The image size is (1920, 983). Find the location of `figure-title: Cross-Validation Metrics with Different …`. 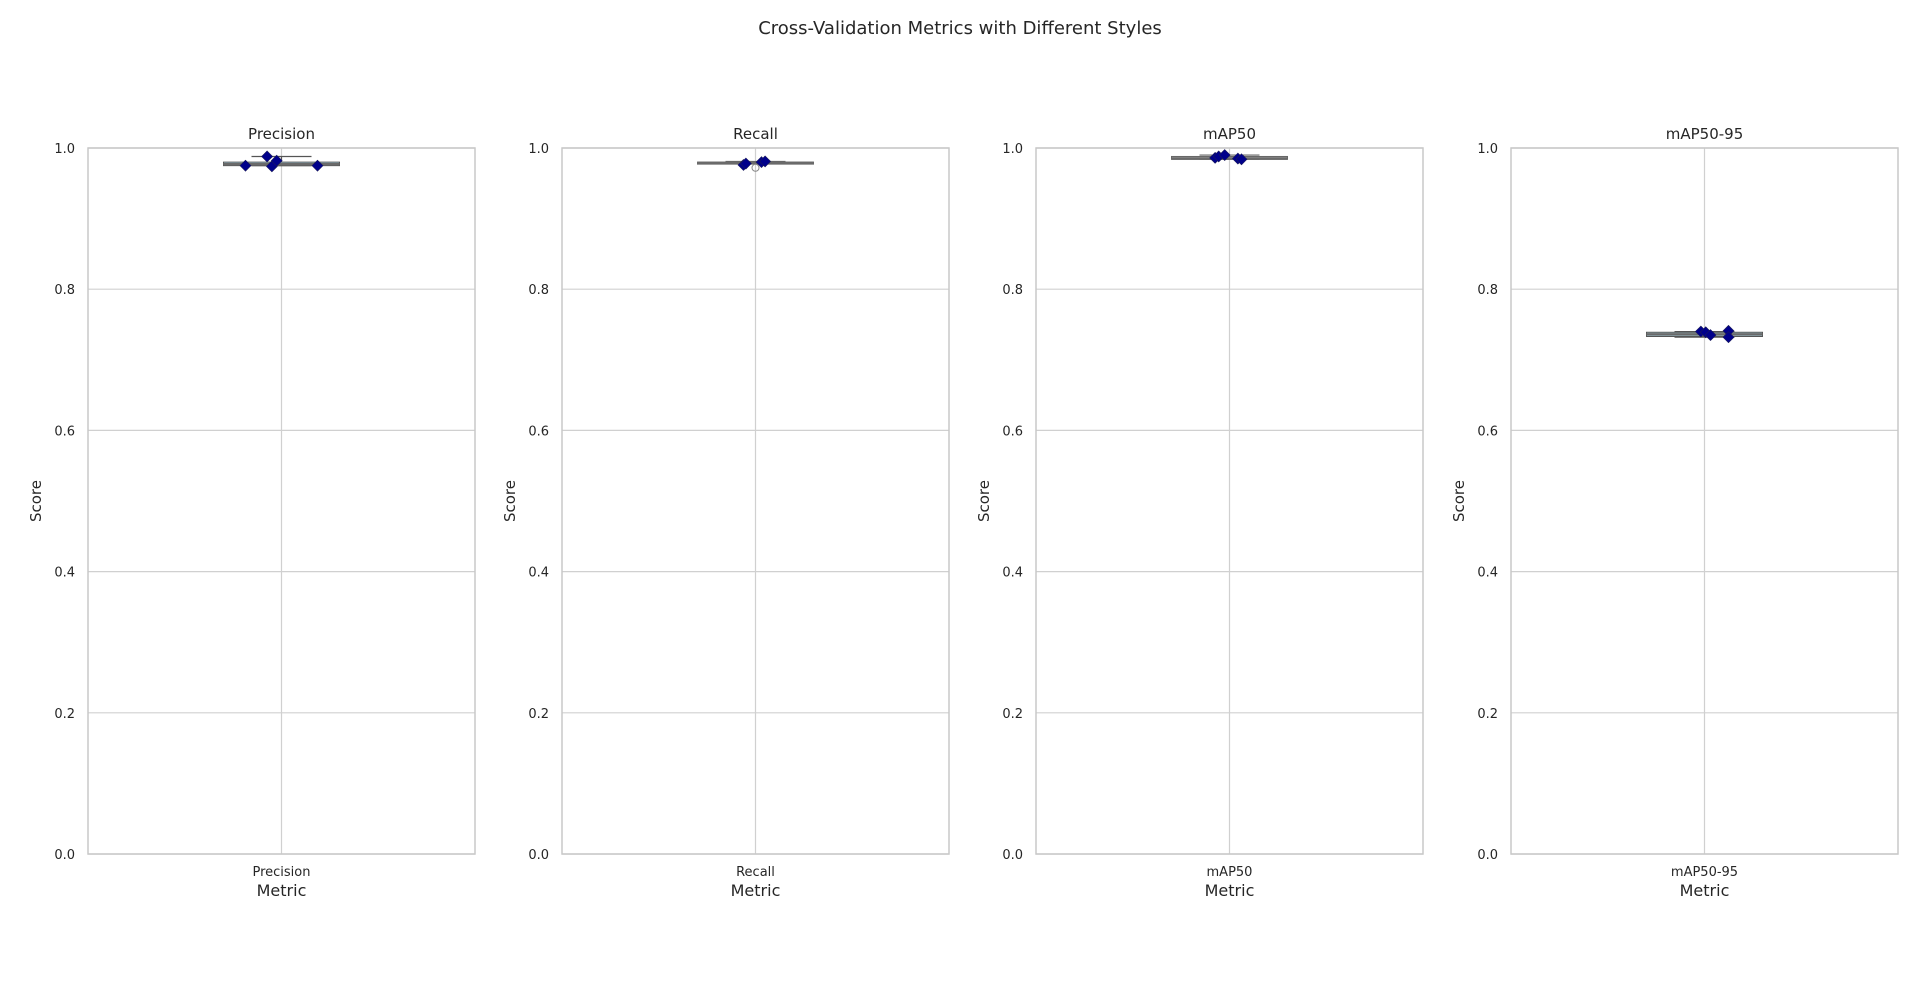

figure-title: Cross-Validation Metrics with Different … is located at coordinates (960, 28).